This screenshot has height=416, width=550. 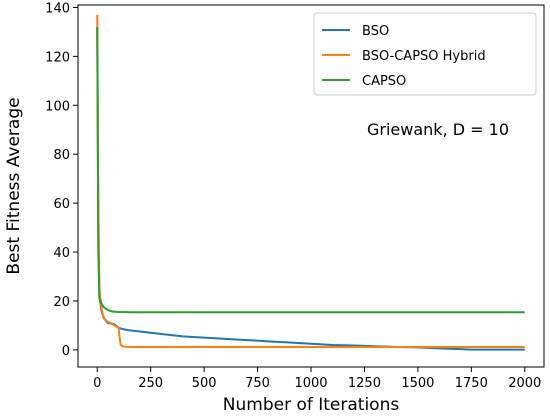 I want to click on x-axis: 0 250 500 750 1000 1250 1500 1750 2000, so click(x=317, y=379).